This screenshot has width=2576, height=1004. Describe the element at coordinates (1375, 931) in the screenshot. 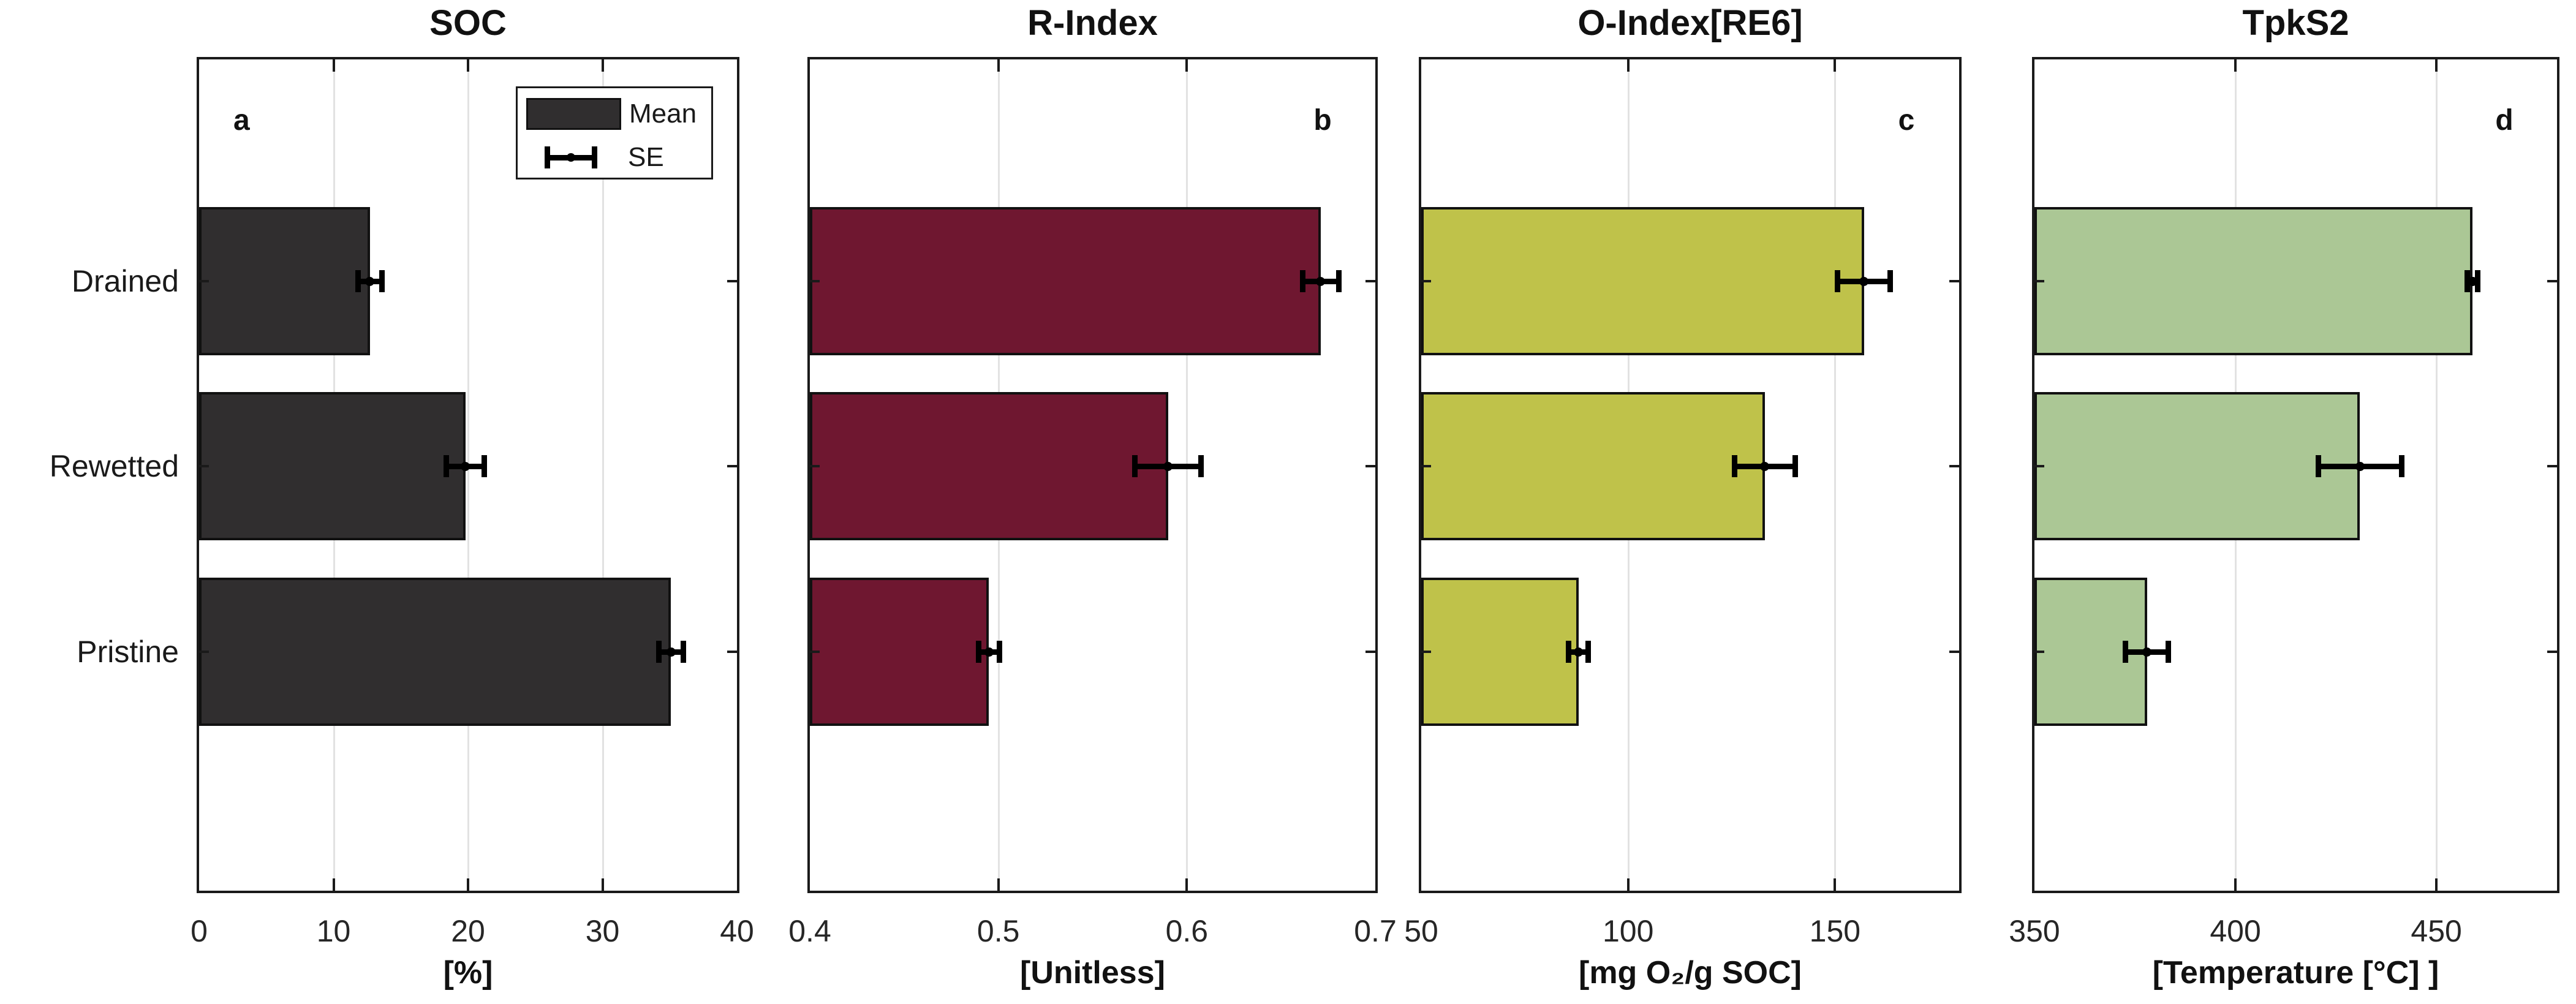

I see `x-tick-label: 0.7` at that location.